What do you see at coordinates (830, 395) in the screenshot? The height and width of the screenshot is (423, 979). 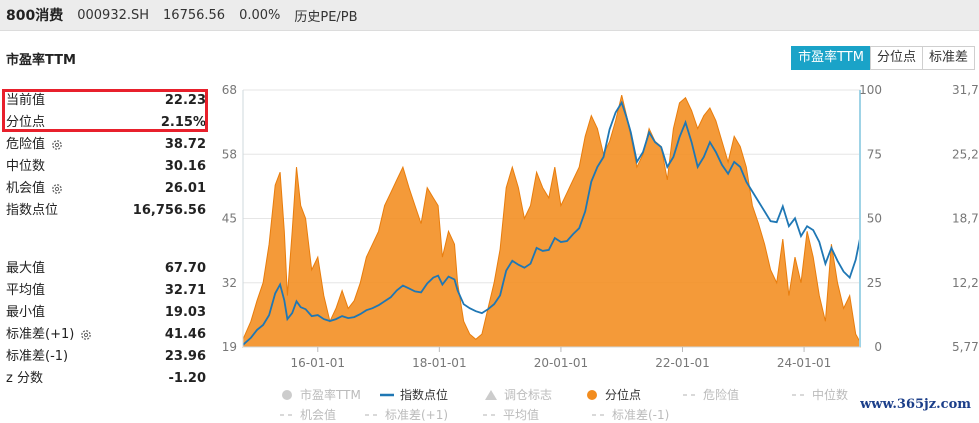 I see `legend-label: 中位数` at bounding box center [830, 395].